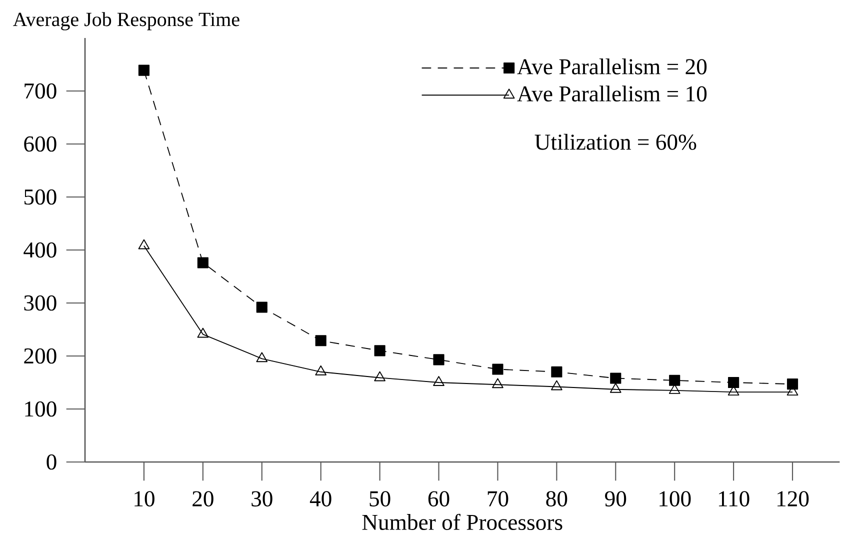  Describe the element at coordinates (615, 142) in the screenshot. I see `annotation: Utilization = 60%` at that location.